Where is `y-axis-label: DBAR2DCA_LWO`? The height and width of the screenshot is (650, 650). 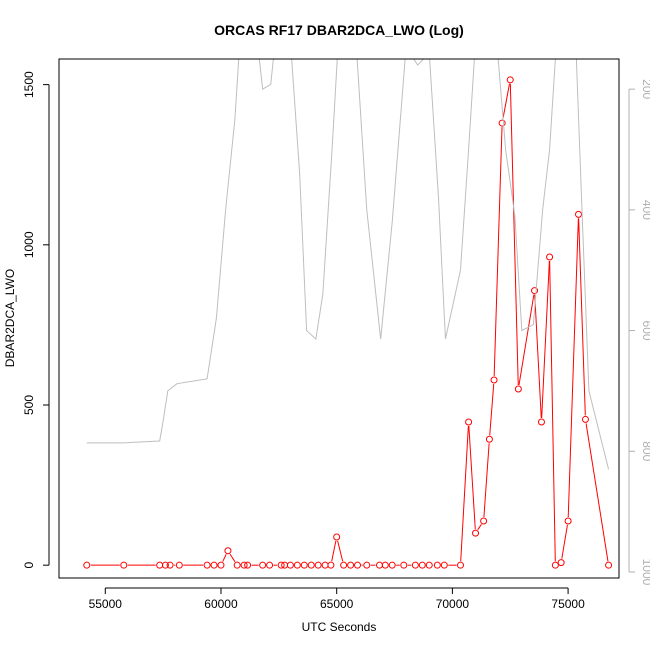 y-axis-label: DBAR2DCA_LWO is located at coordinates (10, 318).